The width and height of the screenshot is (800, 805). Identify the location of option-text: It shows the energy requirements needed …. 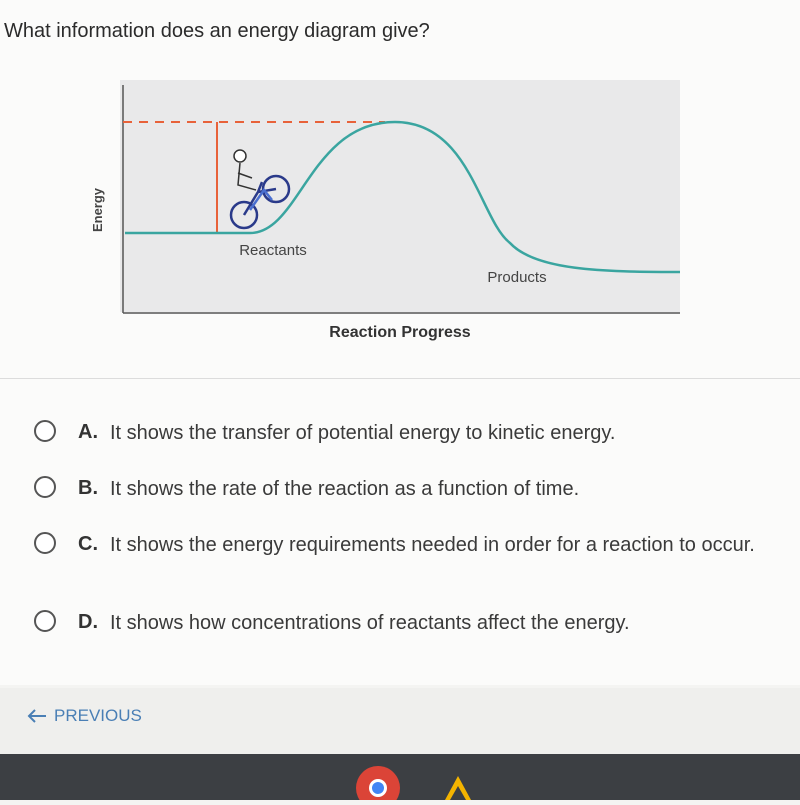
(432, 545).